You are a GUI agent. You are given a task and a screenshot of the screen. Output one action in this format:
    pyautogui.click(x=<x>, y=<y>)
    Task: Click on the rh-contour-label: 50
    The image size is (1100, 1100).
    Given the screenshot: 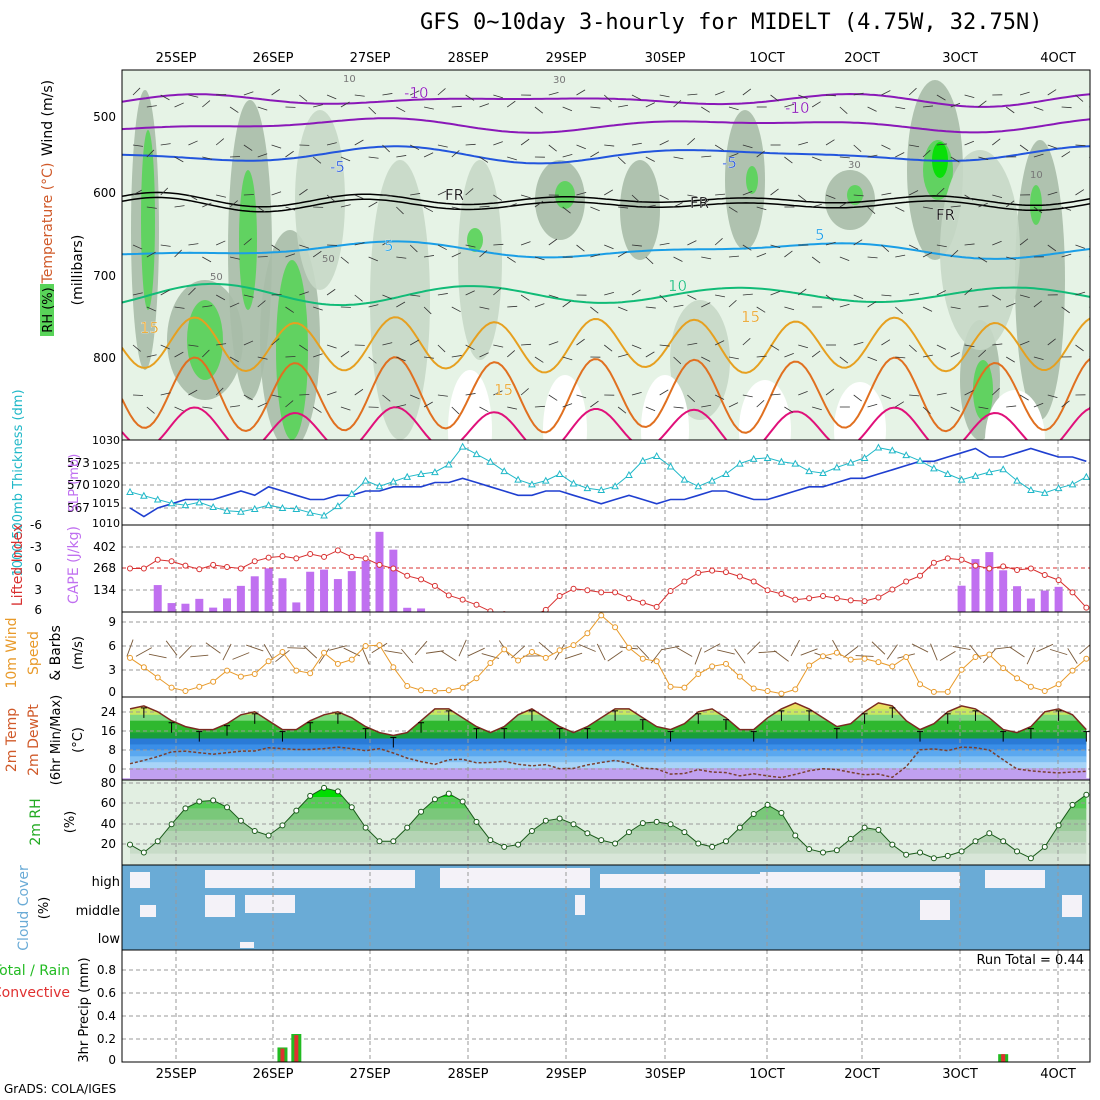 What is the action you would take?
    pyautogui.click(x=216, y=277)
    